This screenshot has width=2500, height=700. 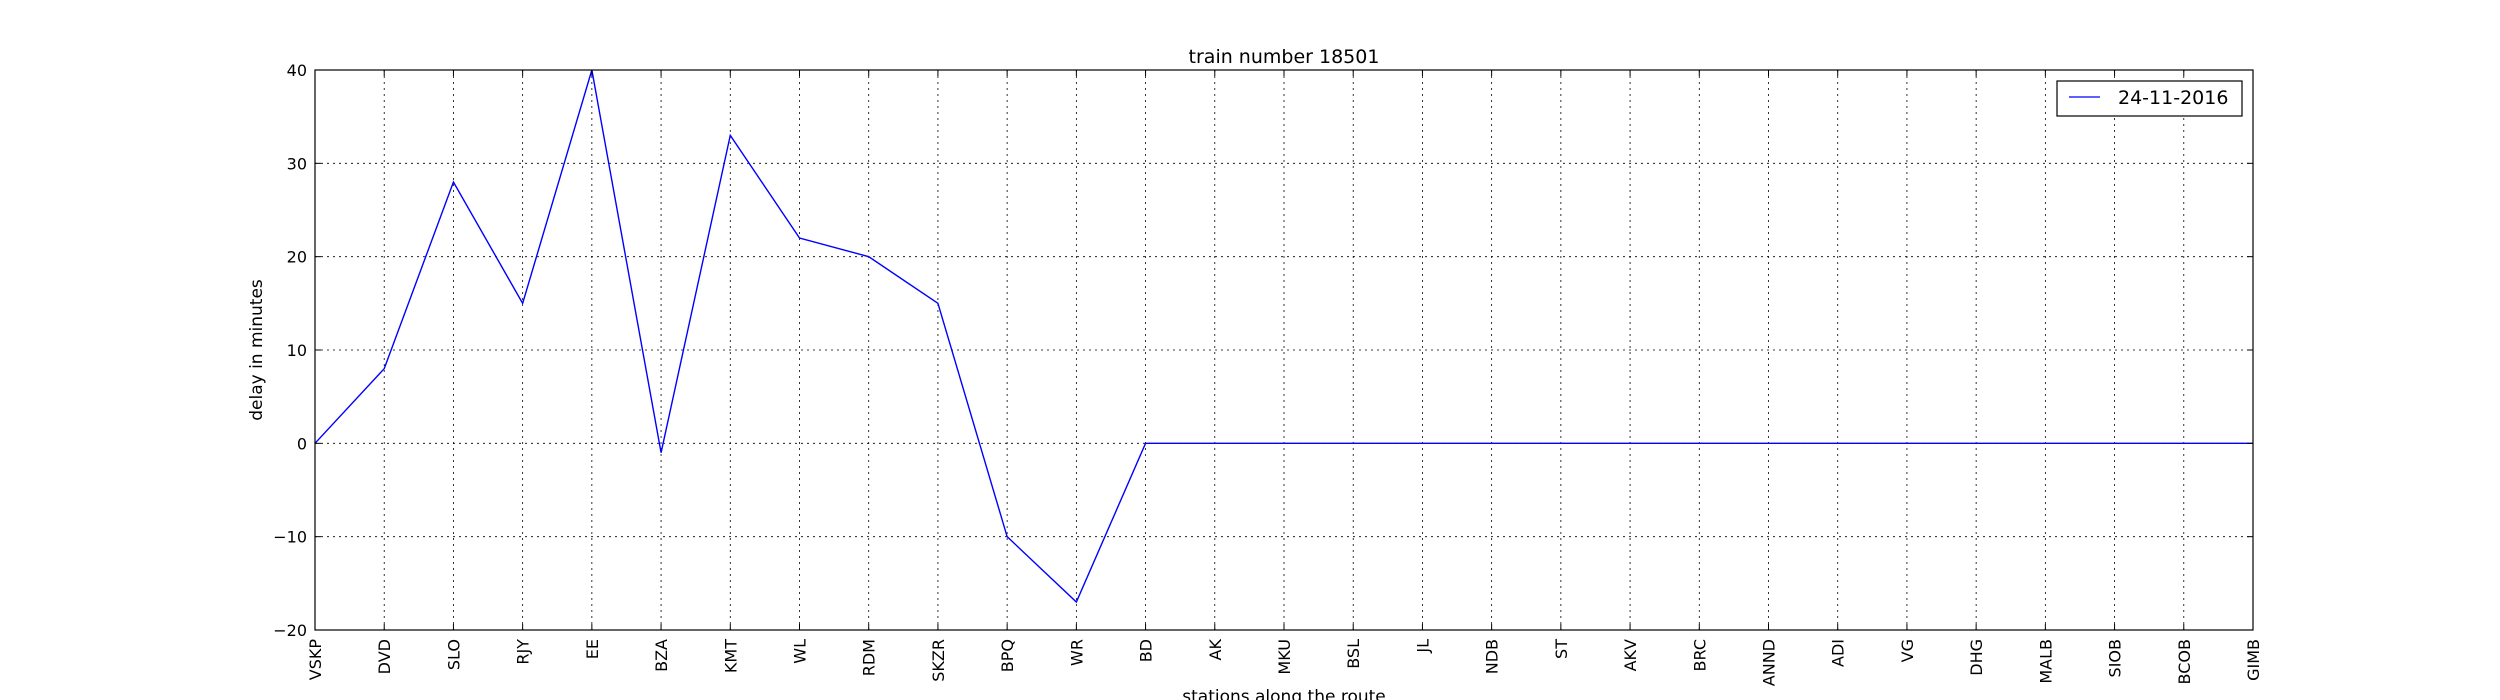 I want to click on x-tick-label: NDB, so click(x=1492, y=656).